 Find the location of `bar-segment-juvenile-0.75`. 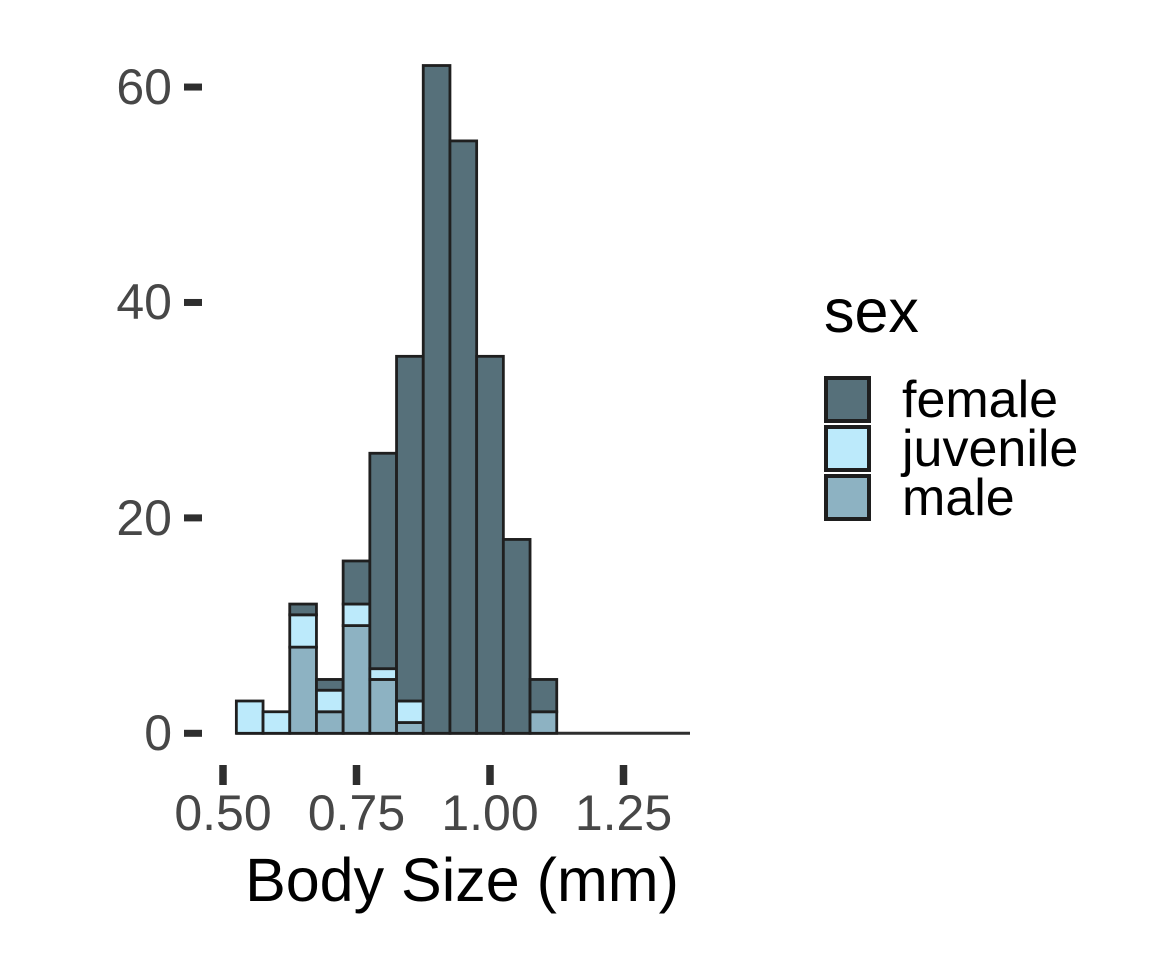

bar-segment-juvenile-0.75 is located at coordinates (356, 614).